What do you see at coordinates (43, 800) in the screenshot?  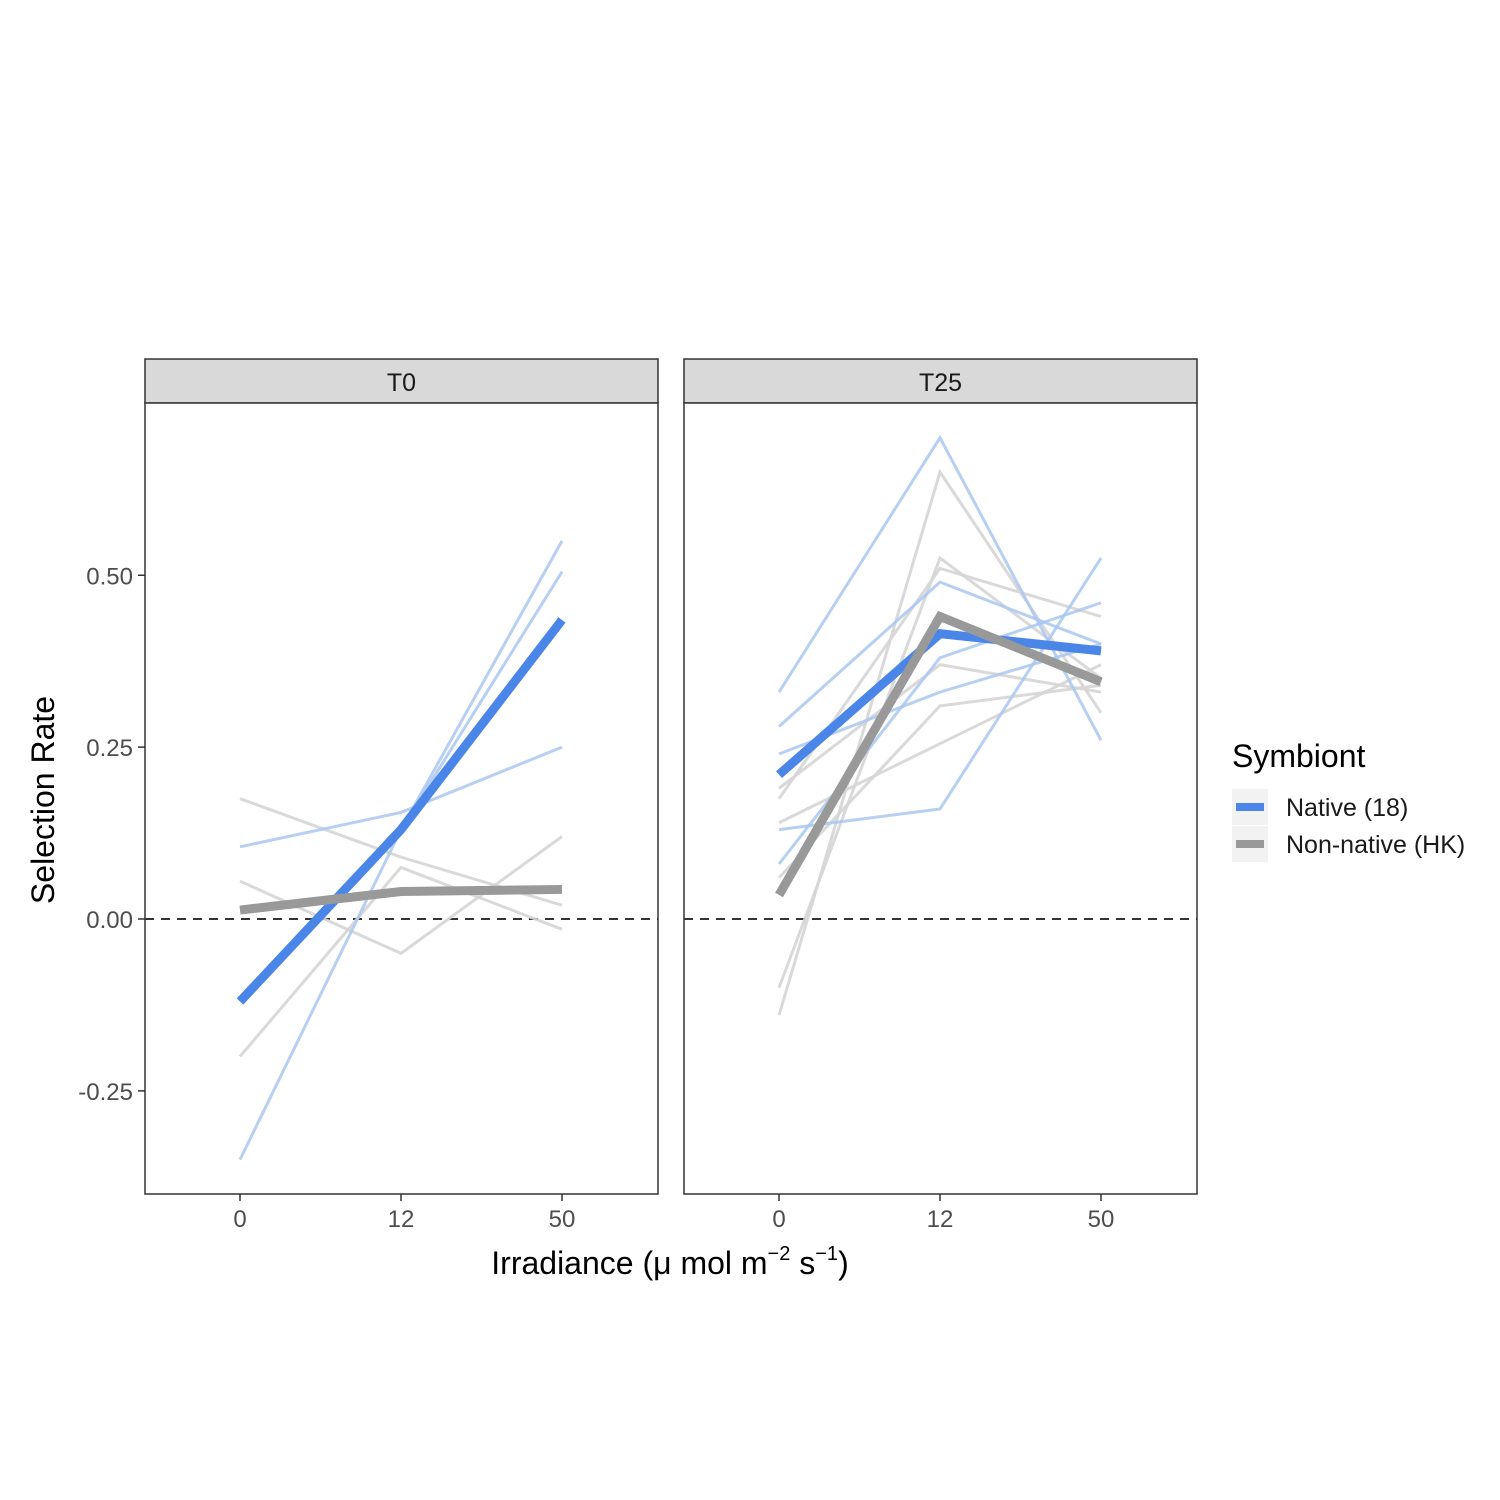 I see `y-axis-title: Selection Rate` at bounding box center [43, 800].